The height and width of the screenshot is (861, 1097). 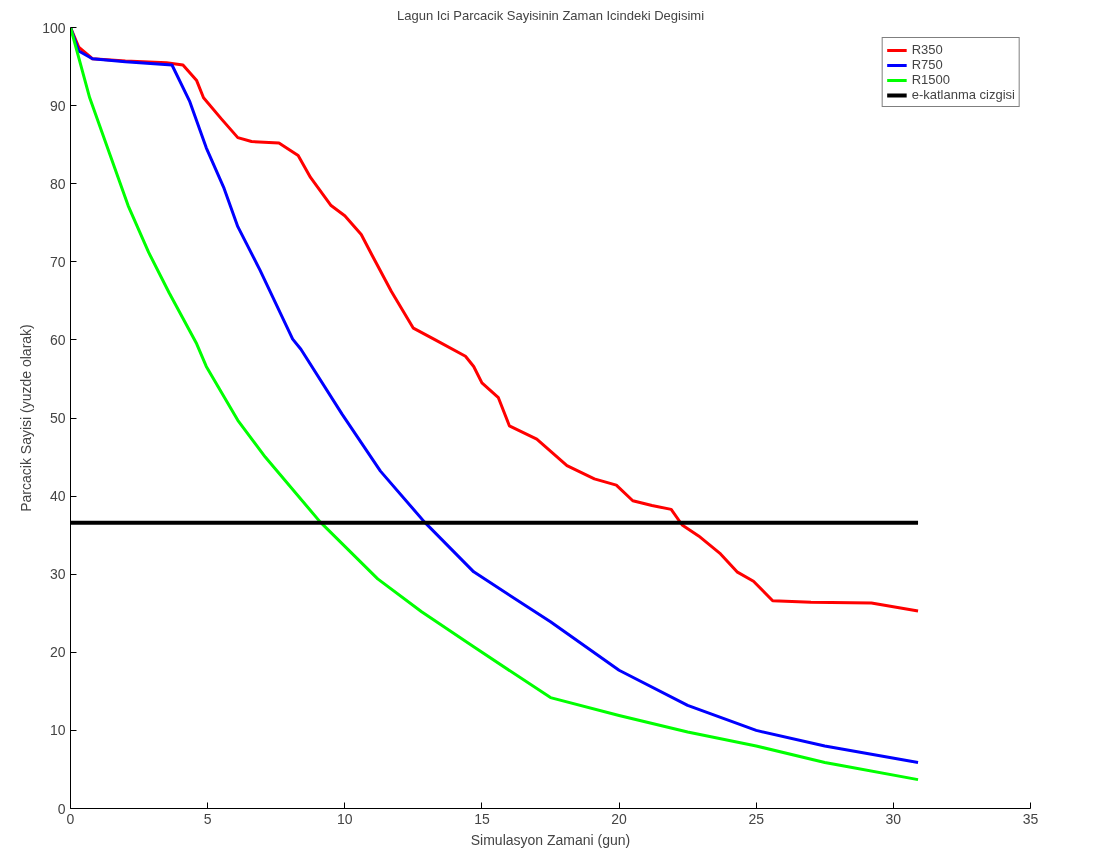 I want to click on x-tick-label: 10, so click(x=345, y=818).